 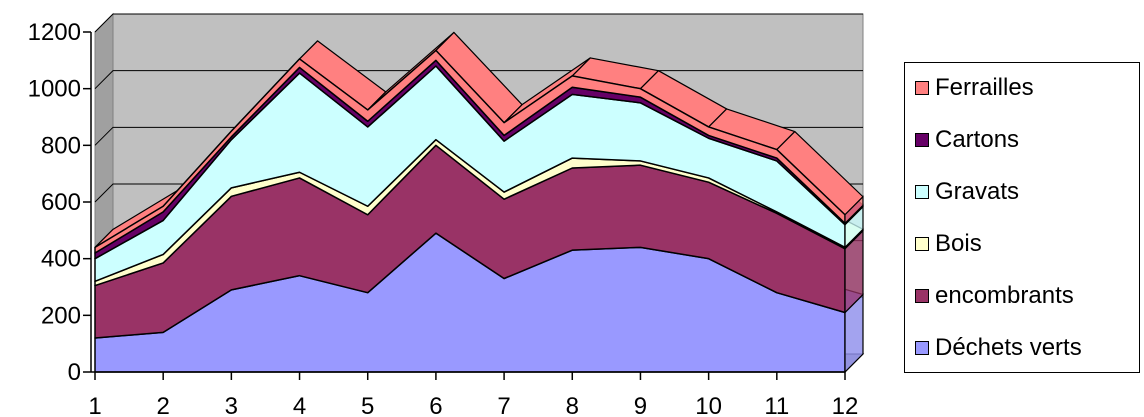 What do you see at coordinates (299, 405) in the screenshot?
I see `x-tick-label: 4` at bounding box center [299, 405].